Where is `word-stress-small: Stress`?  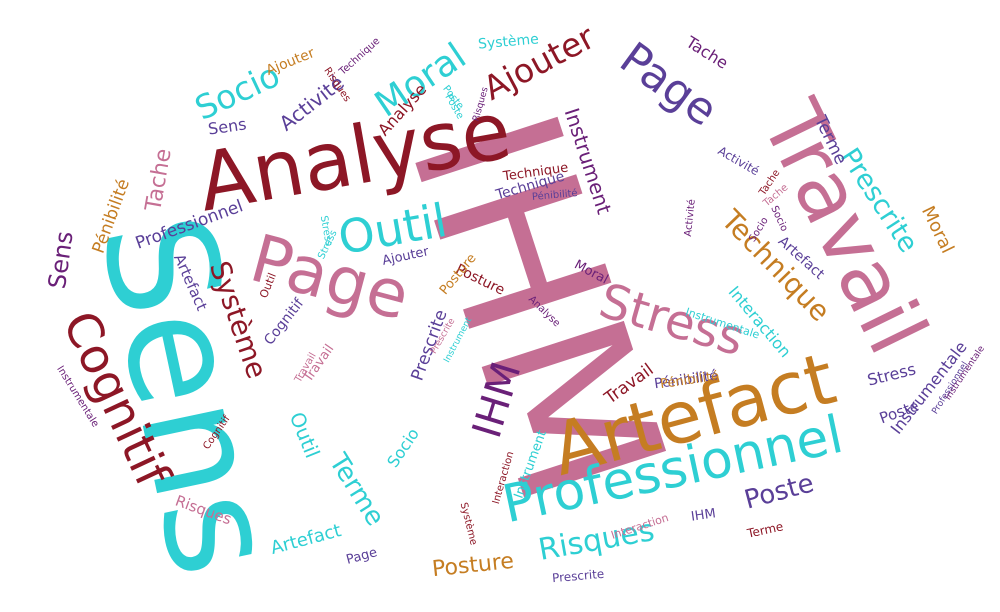
word-stress-small: Stress is located at coordinates (891, 374).